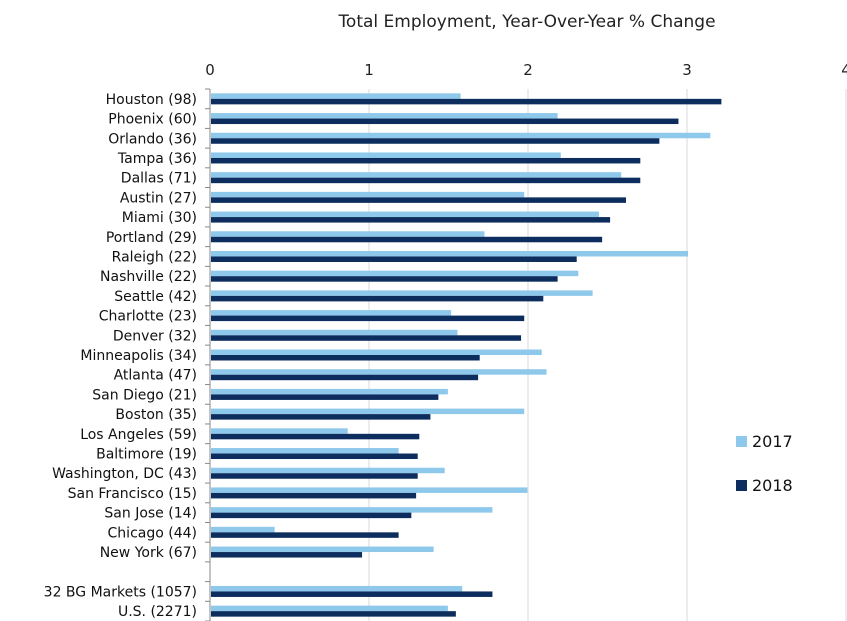 Image resolution: width=847 pixels, height=621 pixels. I want to click on x-tick-label-4: 4, so click(844, 70).